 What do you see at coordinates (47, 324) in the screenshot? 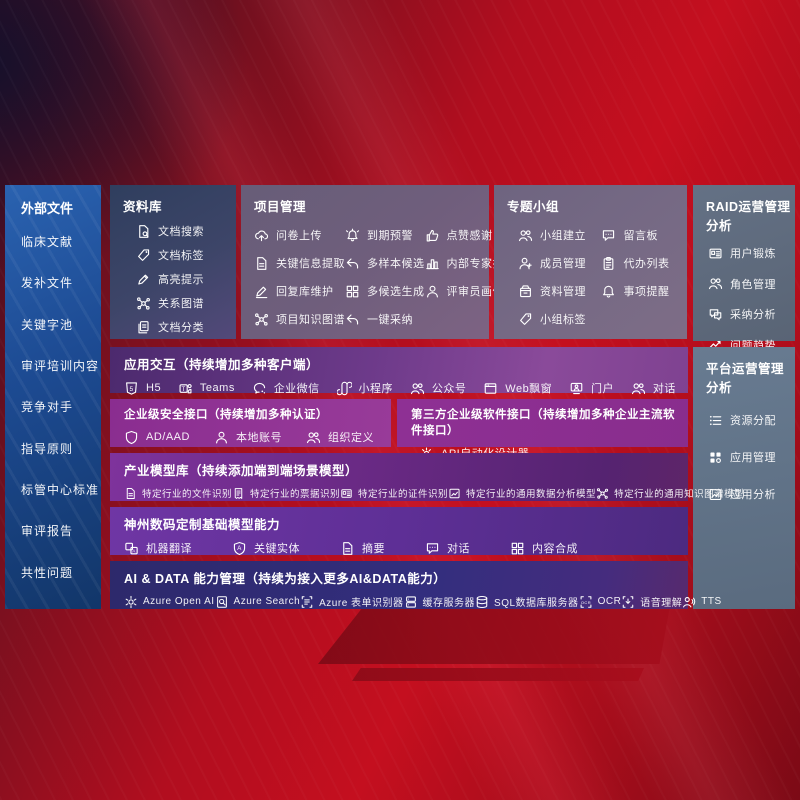
I see `sidebar-item: 关键字池` at bounding box center [47, 324].